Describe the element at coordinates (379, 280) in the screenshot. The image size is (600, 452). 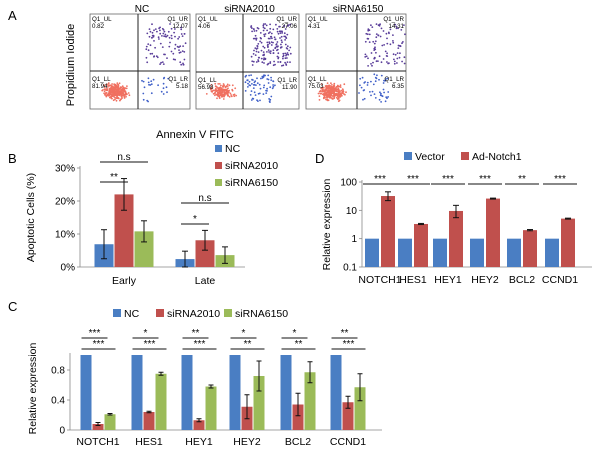
I see `x-tick-label: NOTCH1` at that location.